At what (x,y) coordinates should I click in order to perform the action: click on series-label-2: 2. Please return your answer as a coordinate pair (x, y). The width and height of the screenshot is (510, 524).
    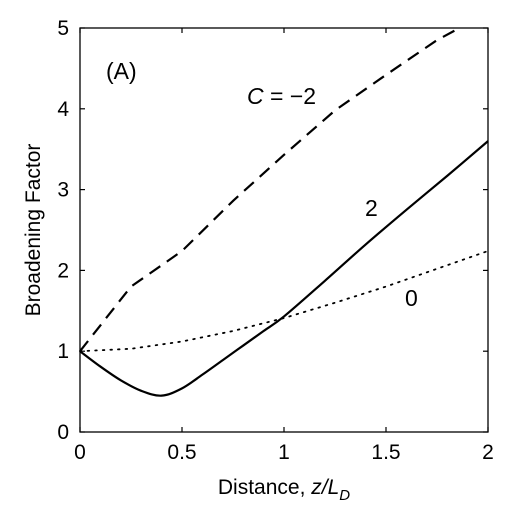
    Looking at the image, I should click on (371, 208).